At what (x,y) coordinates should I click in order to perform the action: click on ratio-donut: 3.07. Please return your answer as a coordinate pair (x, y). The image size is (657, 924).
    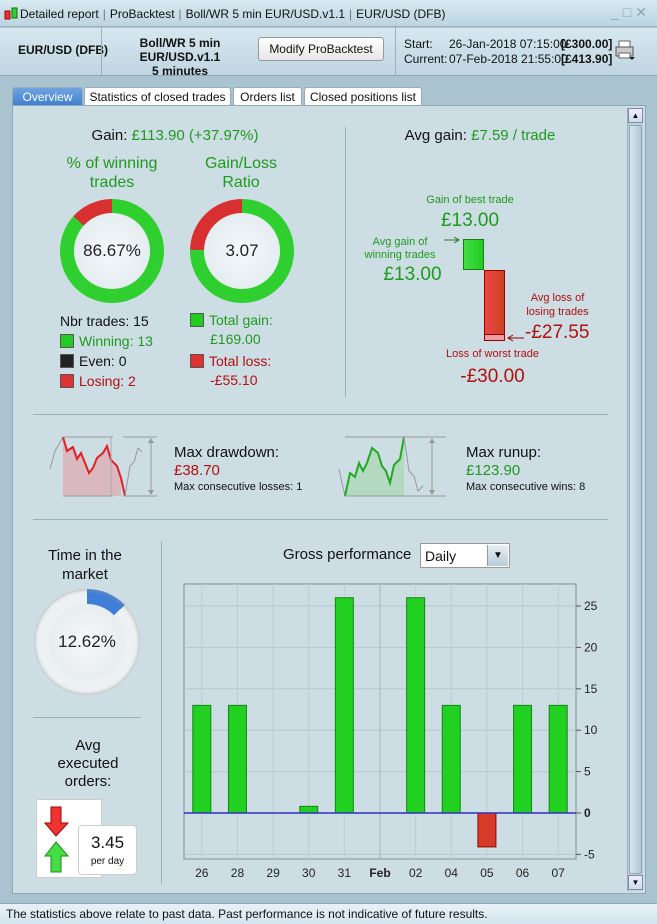
    Looking at the image, I should click on (242, 251).